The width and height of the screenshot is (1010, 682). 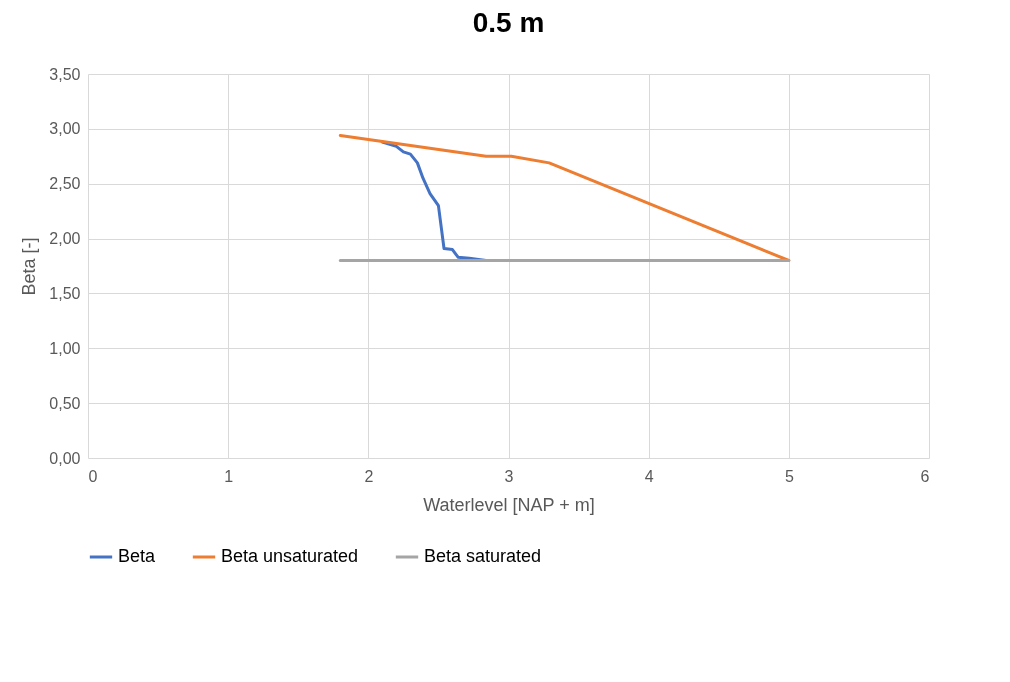 I want to click on x-tick-label: 3, so click(x=509, y=476).